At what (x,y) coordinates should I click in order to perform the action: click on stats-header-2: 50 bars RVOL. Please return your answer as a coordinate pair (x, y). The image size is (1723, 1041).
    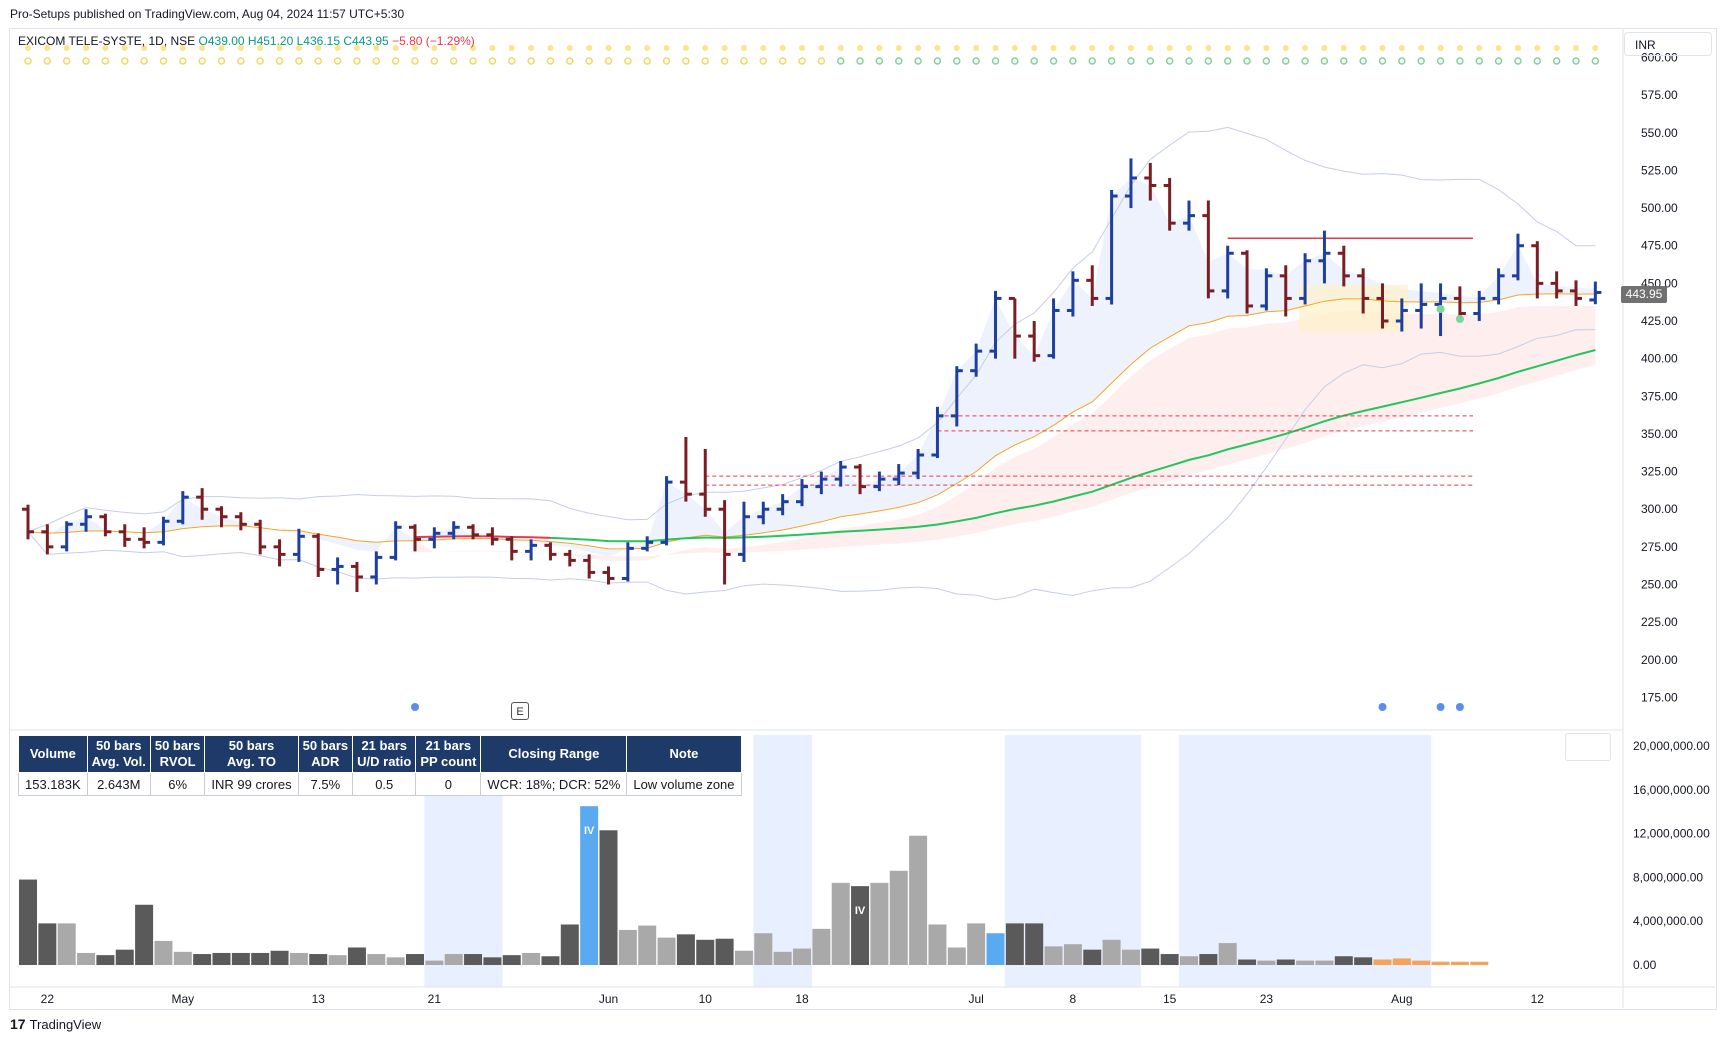
    Looking at the image, I should click on (177, 754).